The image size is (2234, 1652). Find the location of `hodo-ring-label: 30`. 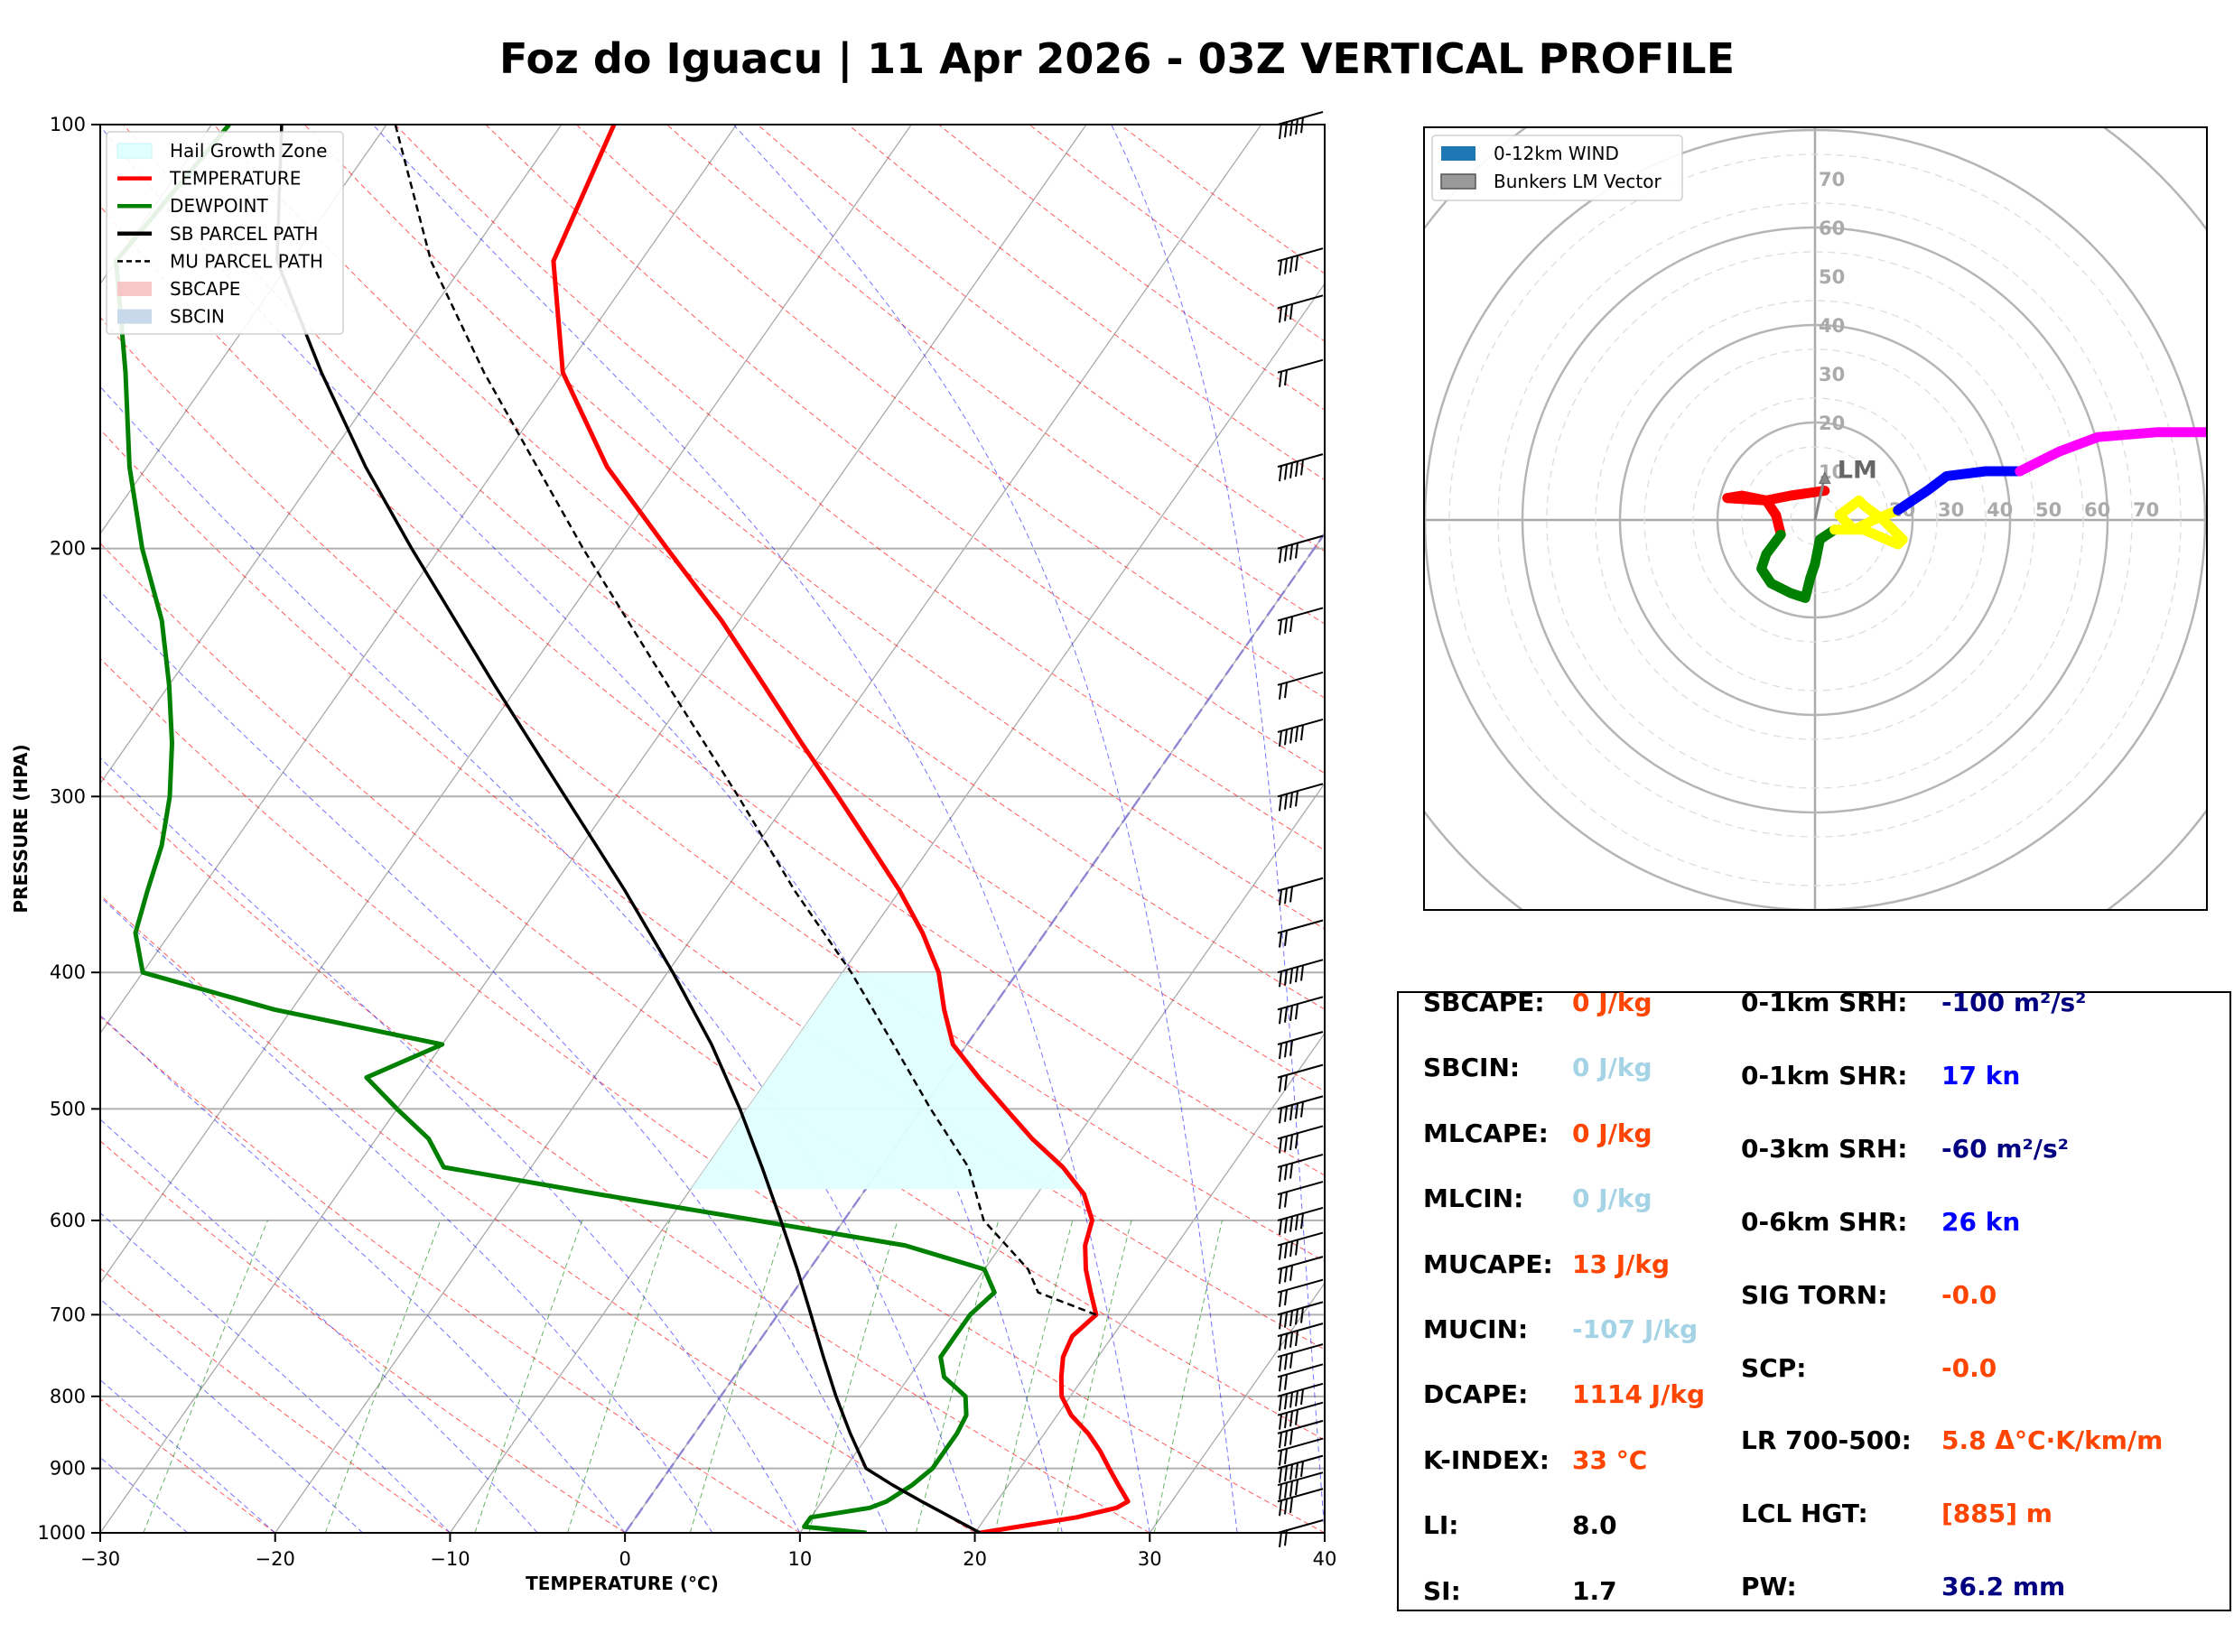

hodo-ring-label: 30 is located at coordinates (1832, 374).